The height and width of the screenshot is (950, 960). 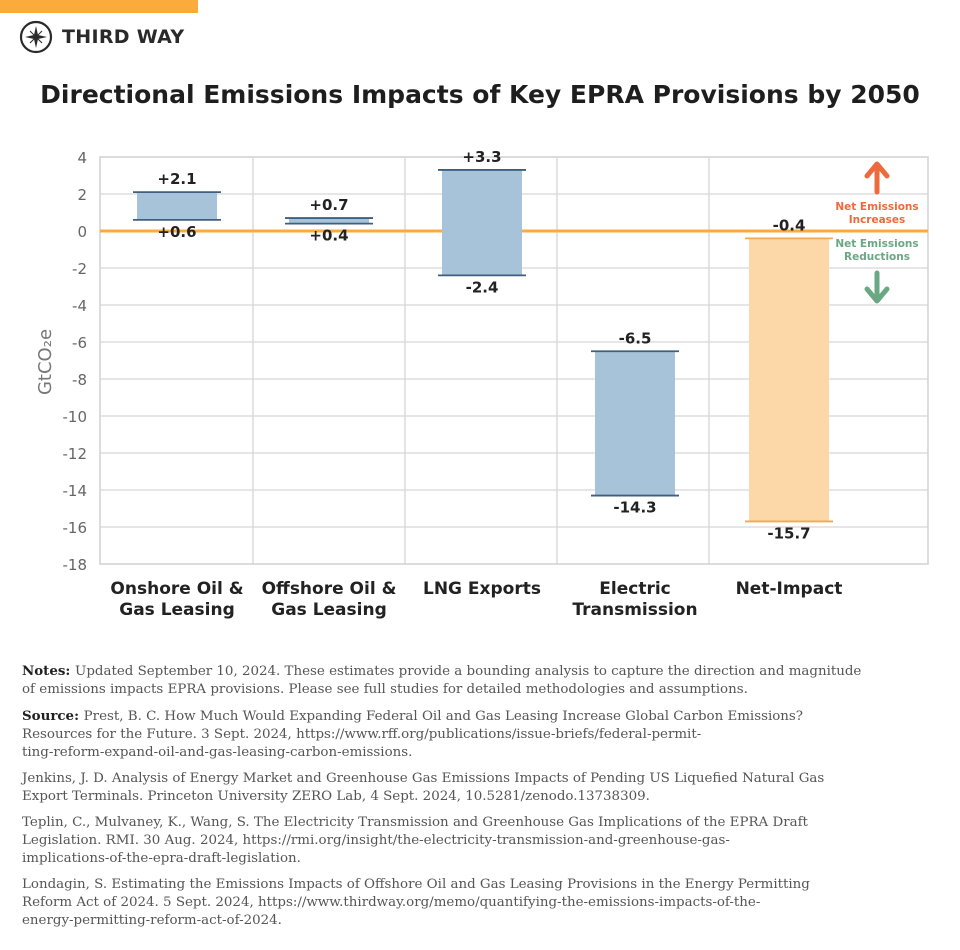 I want to click on data-label-low: +0.6, so click(x=176, y=232).